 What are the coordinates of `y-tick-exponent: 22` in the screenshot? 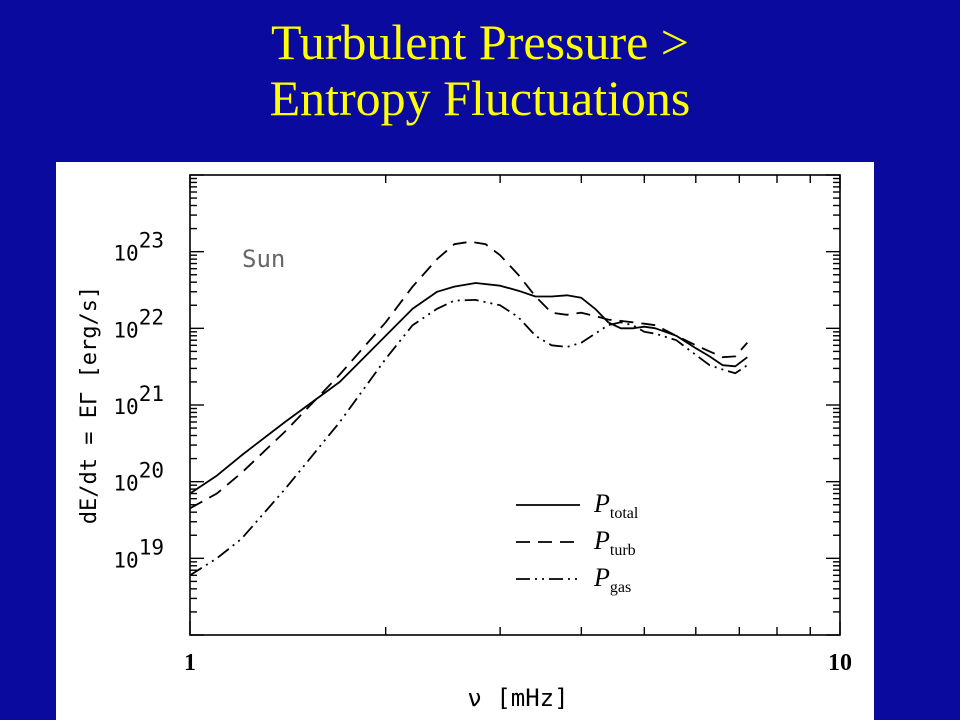 It's located at (151, 317).